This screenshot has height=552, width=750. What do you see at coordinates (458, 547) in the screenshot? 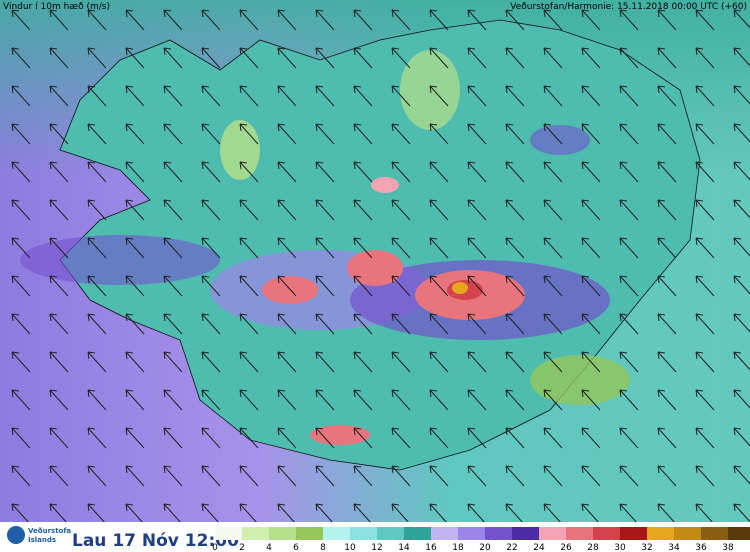
I see `legend-label: 18` at bounding box center [458, 547].